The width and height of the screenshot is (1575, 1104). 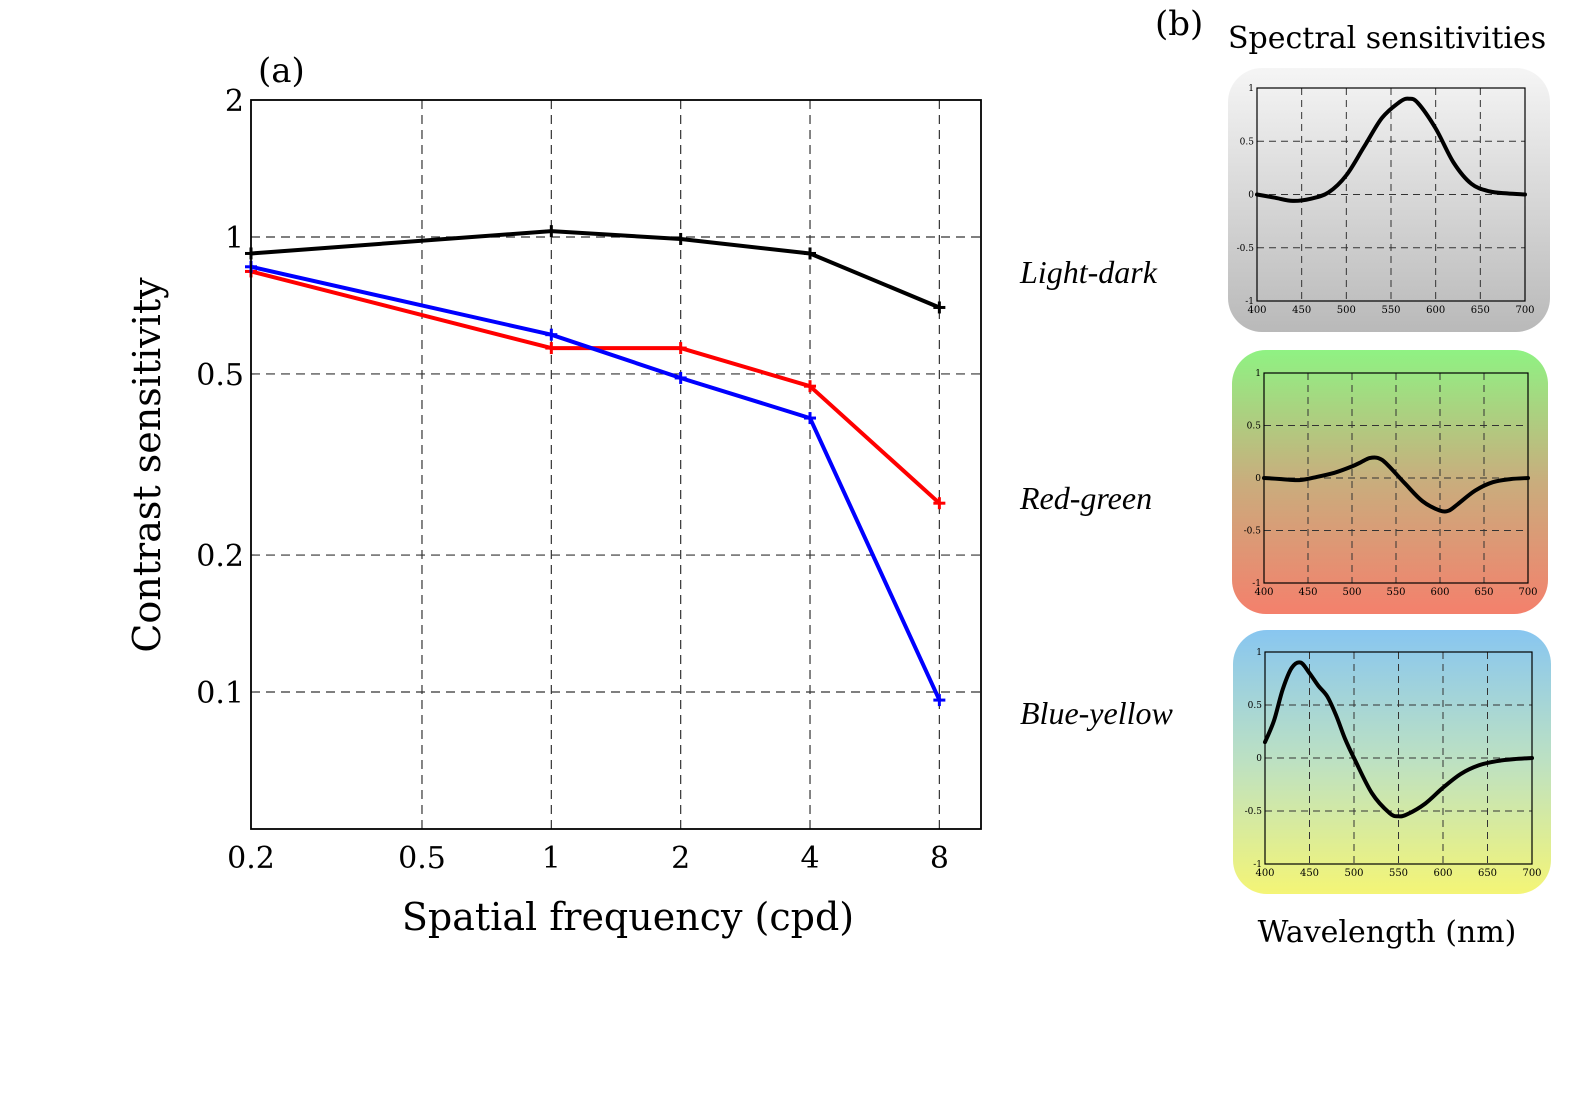 I want to click on y-axis-label: Contrast sensitivity, so click(x=147, y=465).